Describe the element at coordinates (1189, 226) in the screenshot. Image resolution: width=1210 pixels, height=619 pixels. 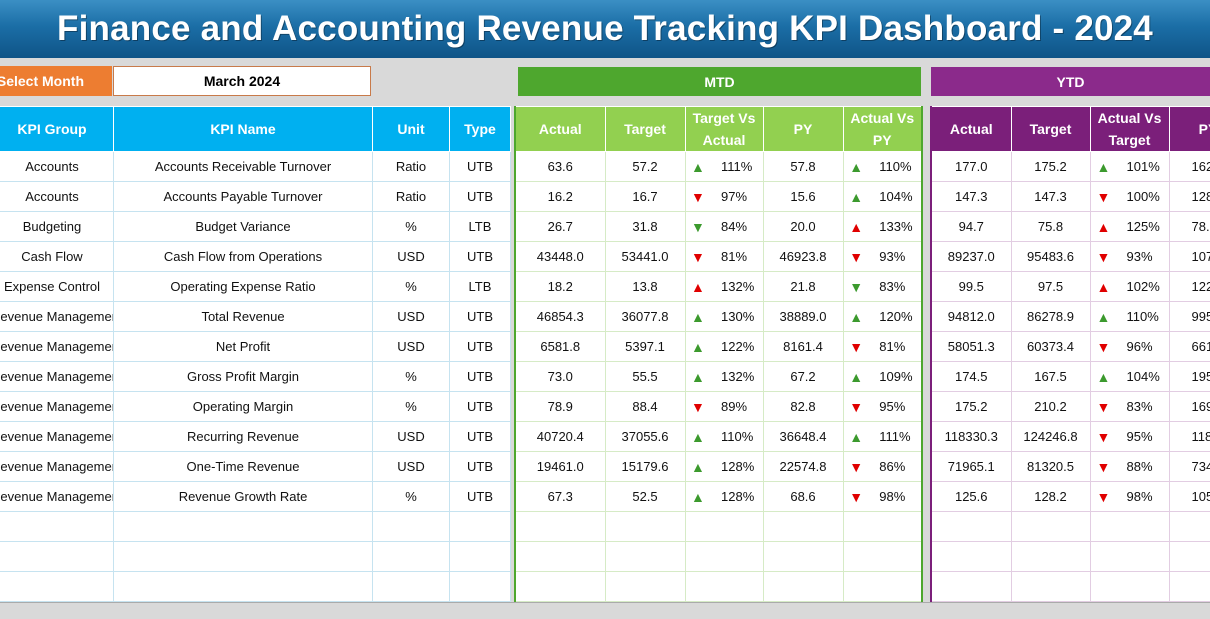
I see `ytd-py-cell: 78.` at that location.